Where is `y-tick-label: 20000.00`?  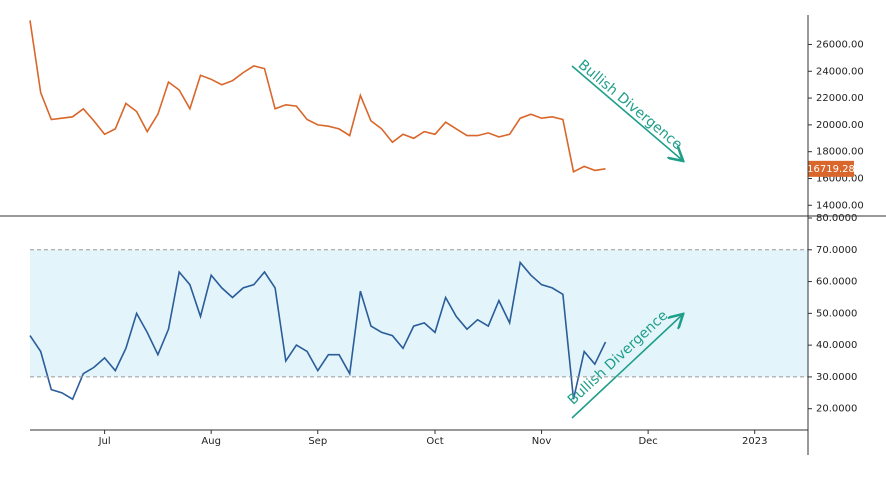 y-tick-label: 20000.00 is located at coordinates (840, 125).